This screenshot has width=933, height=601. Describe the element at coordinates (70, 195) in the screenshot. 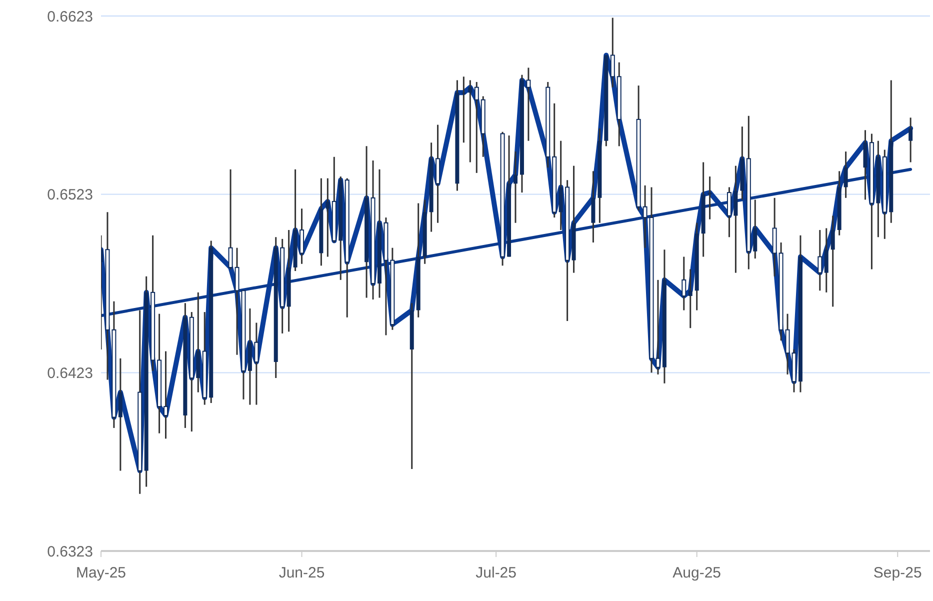

I see `y-tick-label: 0.6523` at that location.